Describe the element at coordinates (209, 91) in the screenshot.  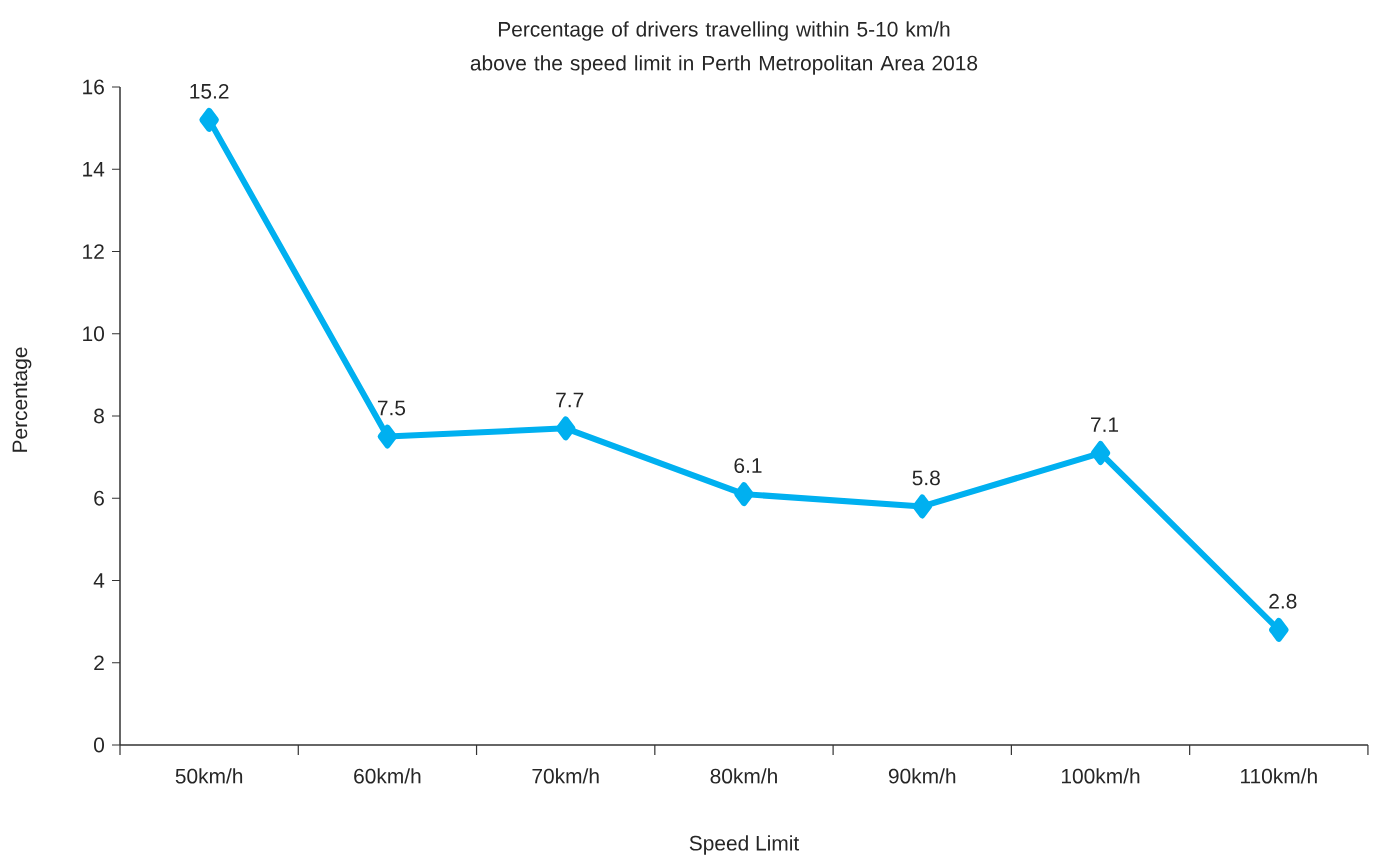
I see `data-label: 15.2` at that location.